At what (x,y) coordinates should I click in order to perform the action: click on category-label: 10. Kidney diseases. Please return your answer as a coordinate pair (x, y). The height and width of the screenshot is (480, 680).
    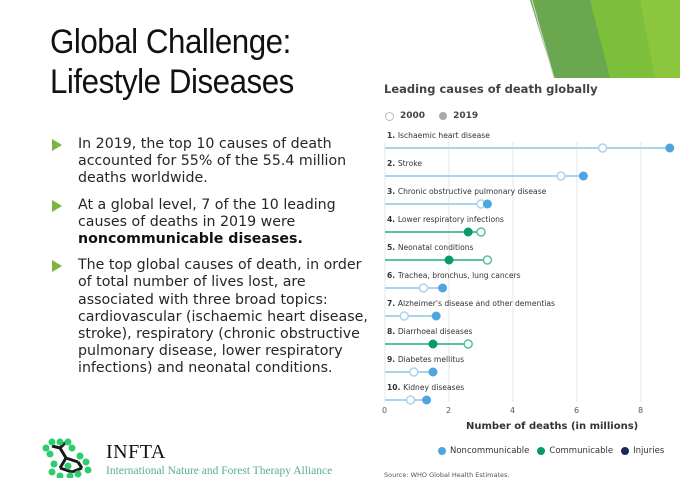
    Looking at the image, I should click on (426, 387).